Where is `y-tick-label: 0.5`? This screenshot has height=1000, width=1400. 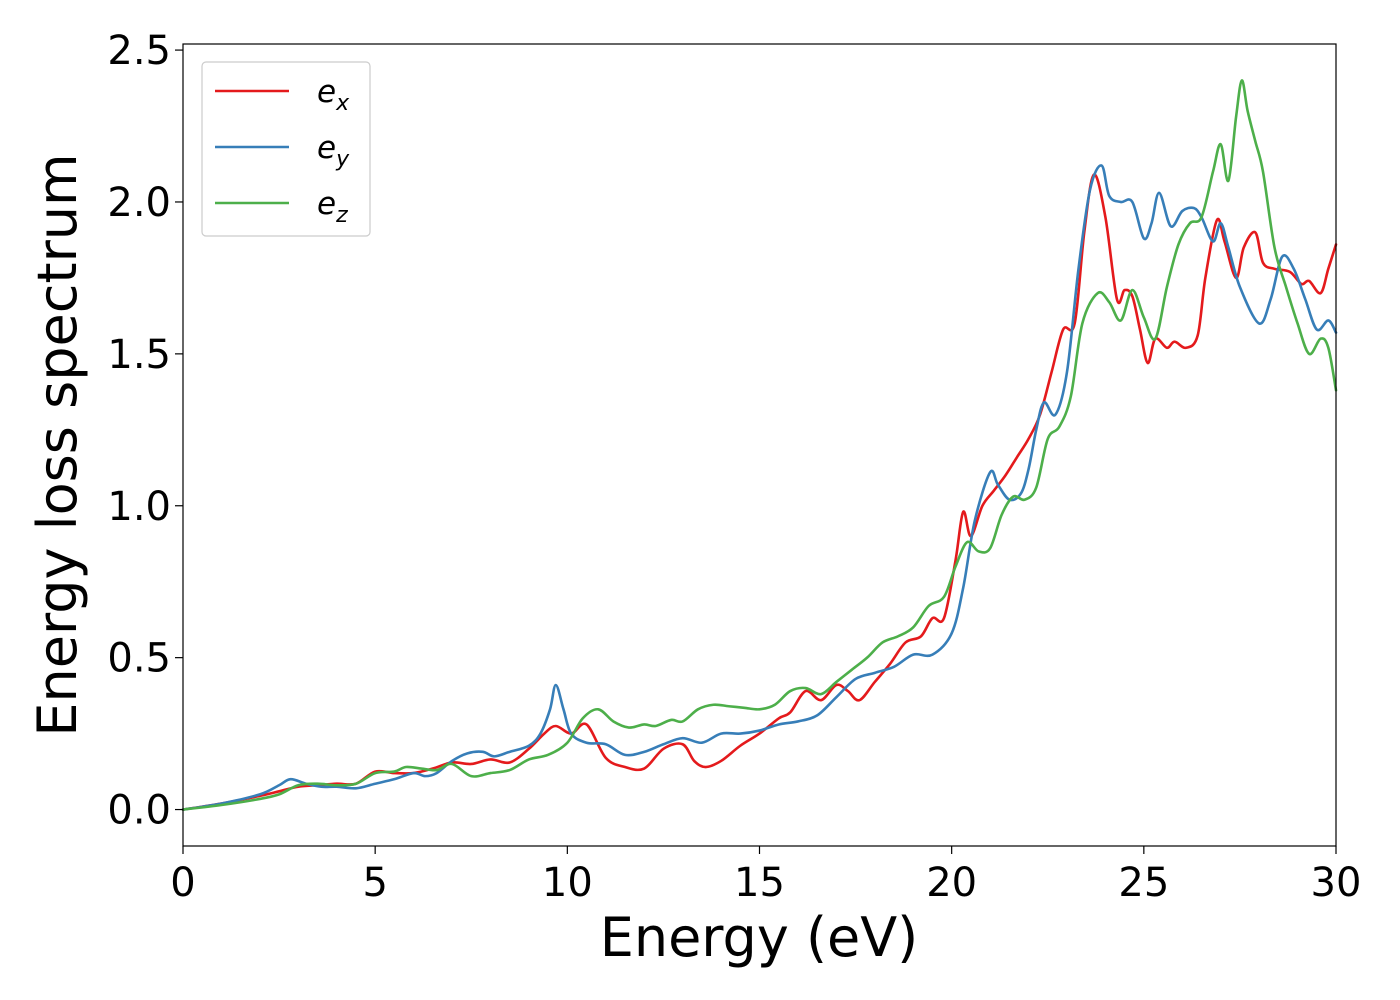
y-tick-label: 0.5 is located at coordinates (139, 659).